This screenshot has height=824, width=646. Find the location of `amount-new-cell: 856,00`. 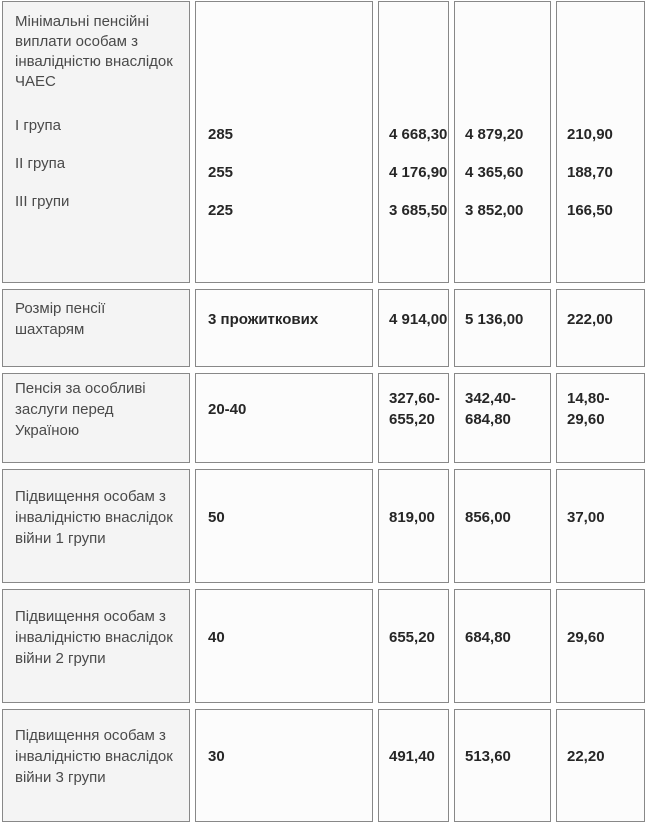

amount-new-cell: 856,00 is located at coordinates (502, 526).